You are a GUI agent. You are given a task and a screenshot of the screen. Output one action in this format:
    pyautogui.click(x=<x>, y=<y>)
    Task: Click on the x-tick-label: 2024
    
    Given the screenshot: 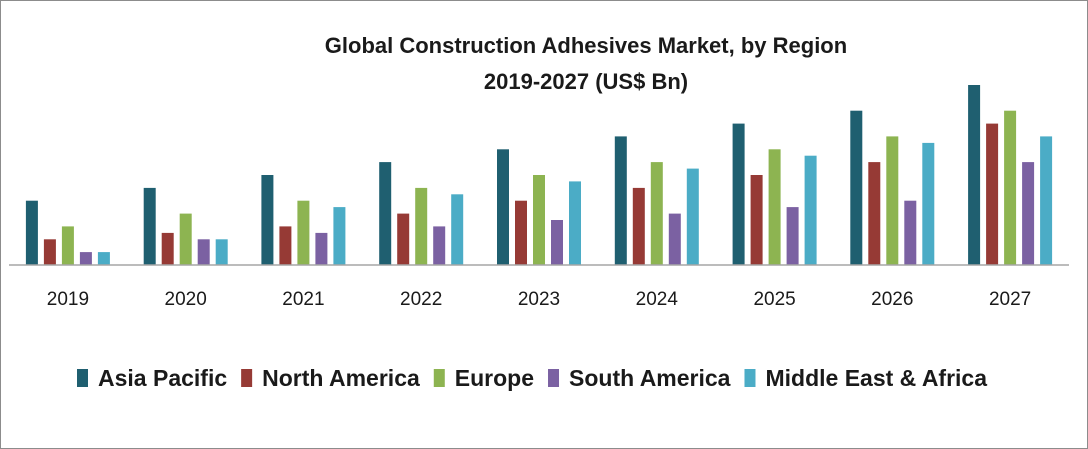 What is the action you would take?
    pyautogui.click(x=657, y=299)
    